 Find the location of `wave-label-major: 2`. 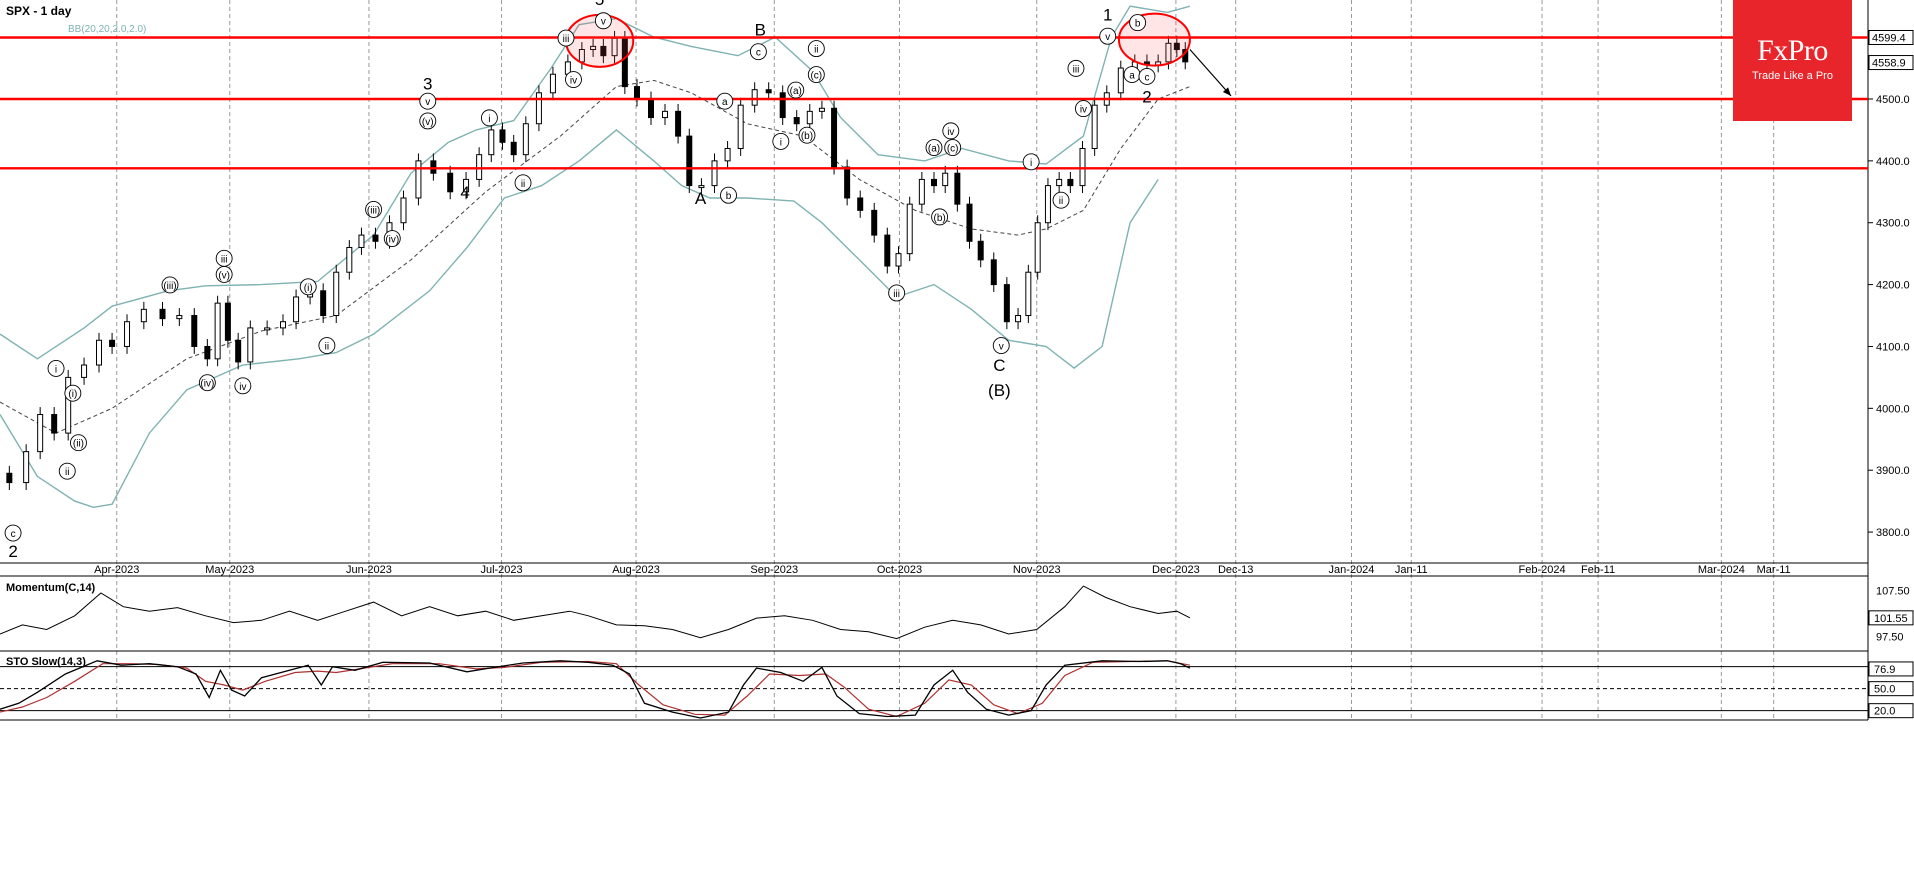

wave-label-major: 2 is located at coordinates (1146, 97).